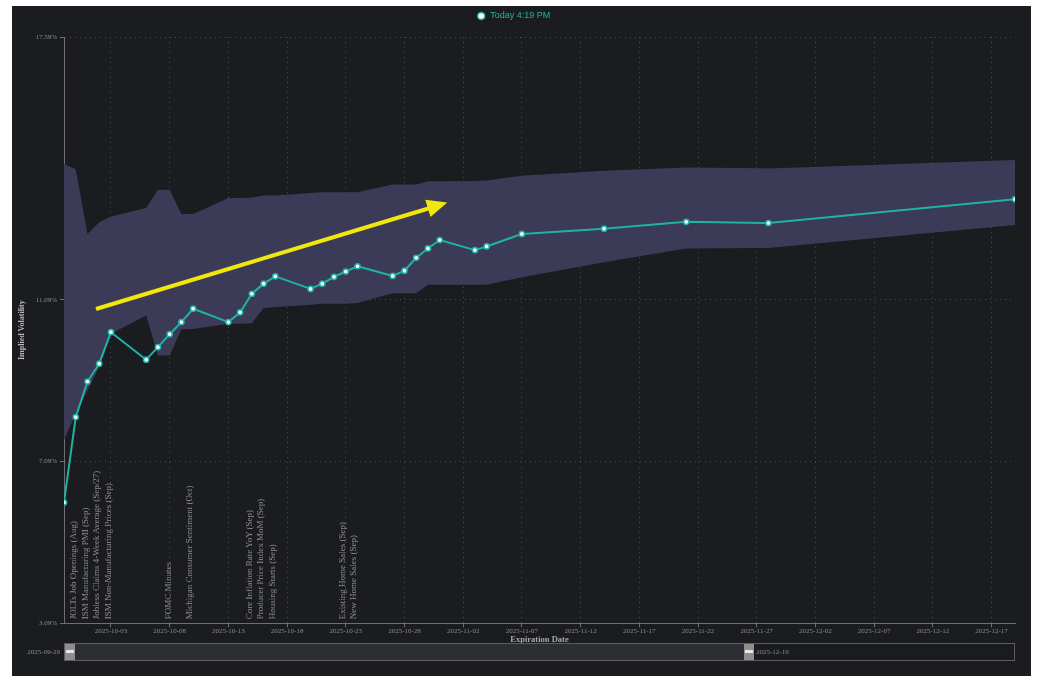 The image size is (1043, 683). Describe the element at coordinates (539, 638) in the screenshot. I see `x-axis-title: Expiration Date` at that location.